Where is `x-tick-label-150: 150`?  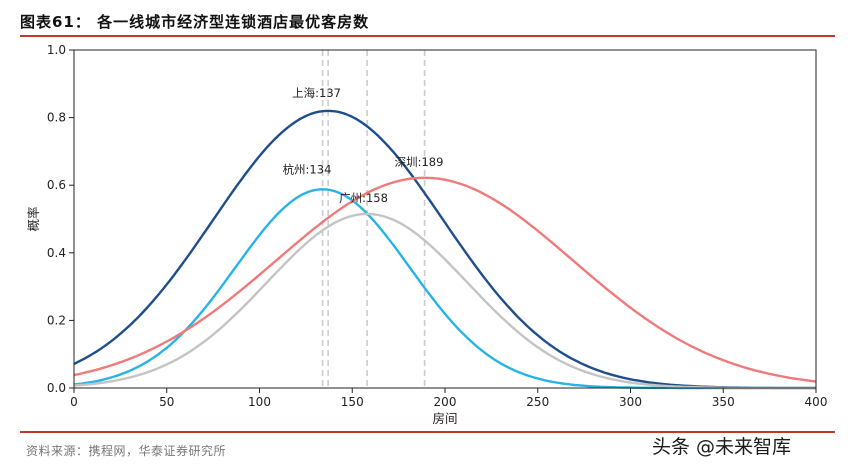 x-tick-label-150: 150 is located at coordinates (352, 402).